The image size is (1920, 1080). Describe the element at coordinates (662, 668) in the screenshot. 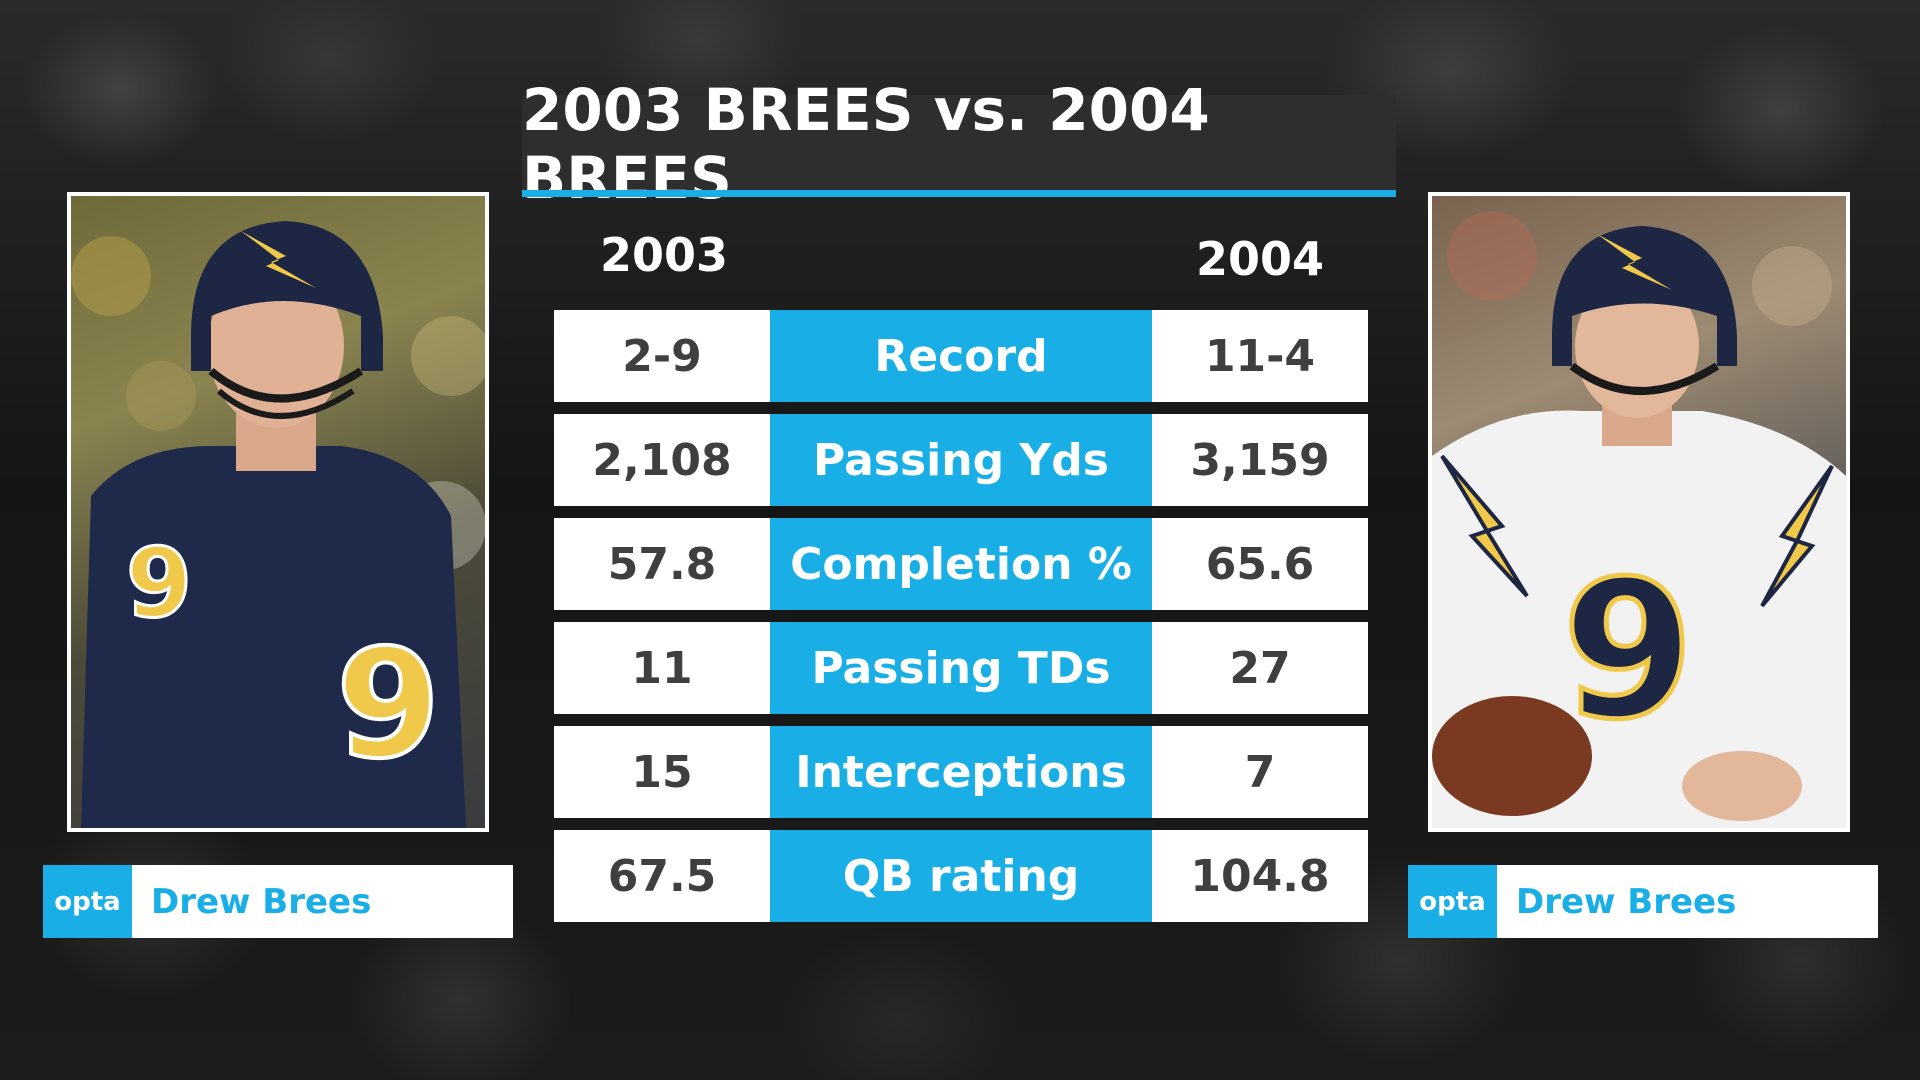

I see `stat-left-value: 11` at that location.